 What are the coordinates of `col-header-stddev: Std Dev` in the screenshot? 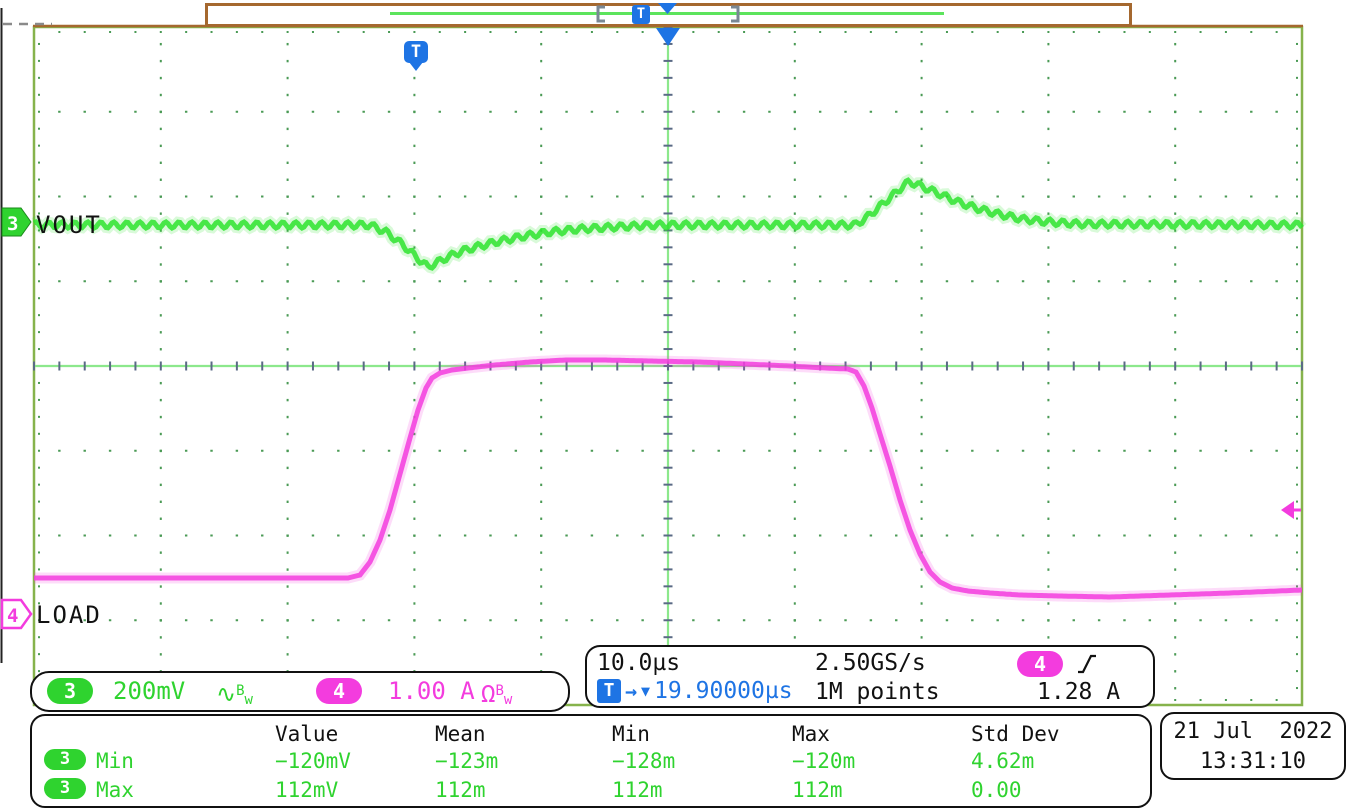 It's located at (1015, 734).